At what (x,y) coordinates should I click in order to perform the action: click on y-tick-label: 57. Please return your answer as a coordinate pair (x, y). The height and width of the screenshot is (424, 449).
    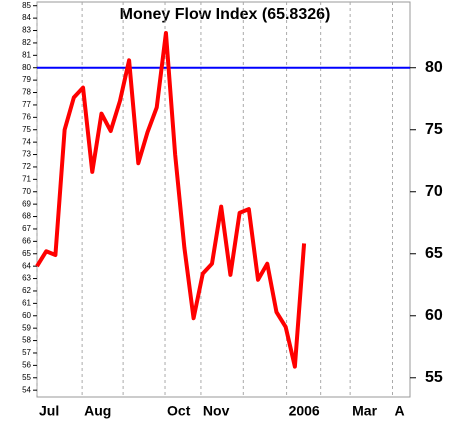
    Looking at the image, I should click on (26, 352).